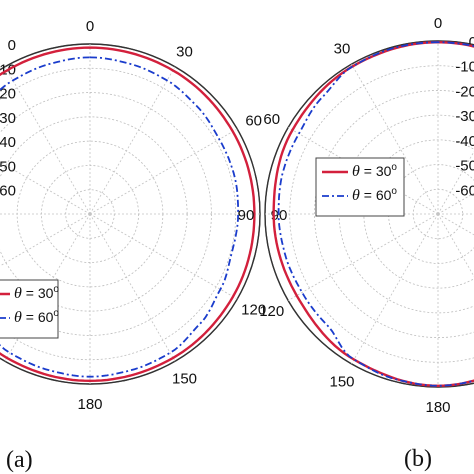 This screenshot has height=474, width=474. What do you see at coordinates (19, 460) in the screenshot?
I see `panel-label: (a)` at bounding box center [19, 460].